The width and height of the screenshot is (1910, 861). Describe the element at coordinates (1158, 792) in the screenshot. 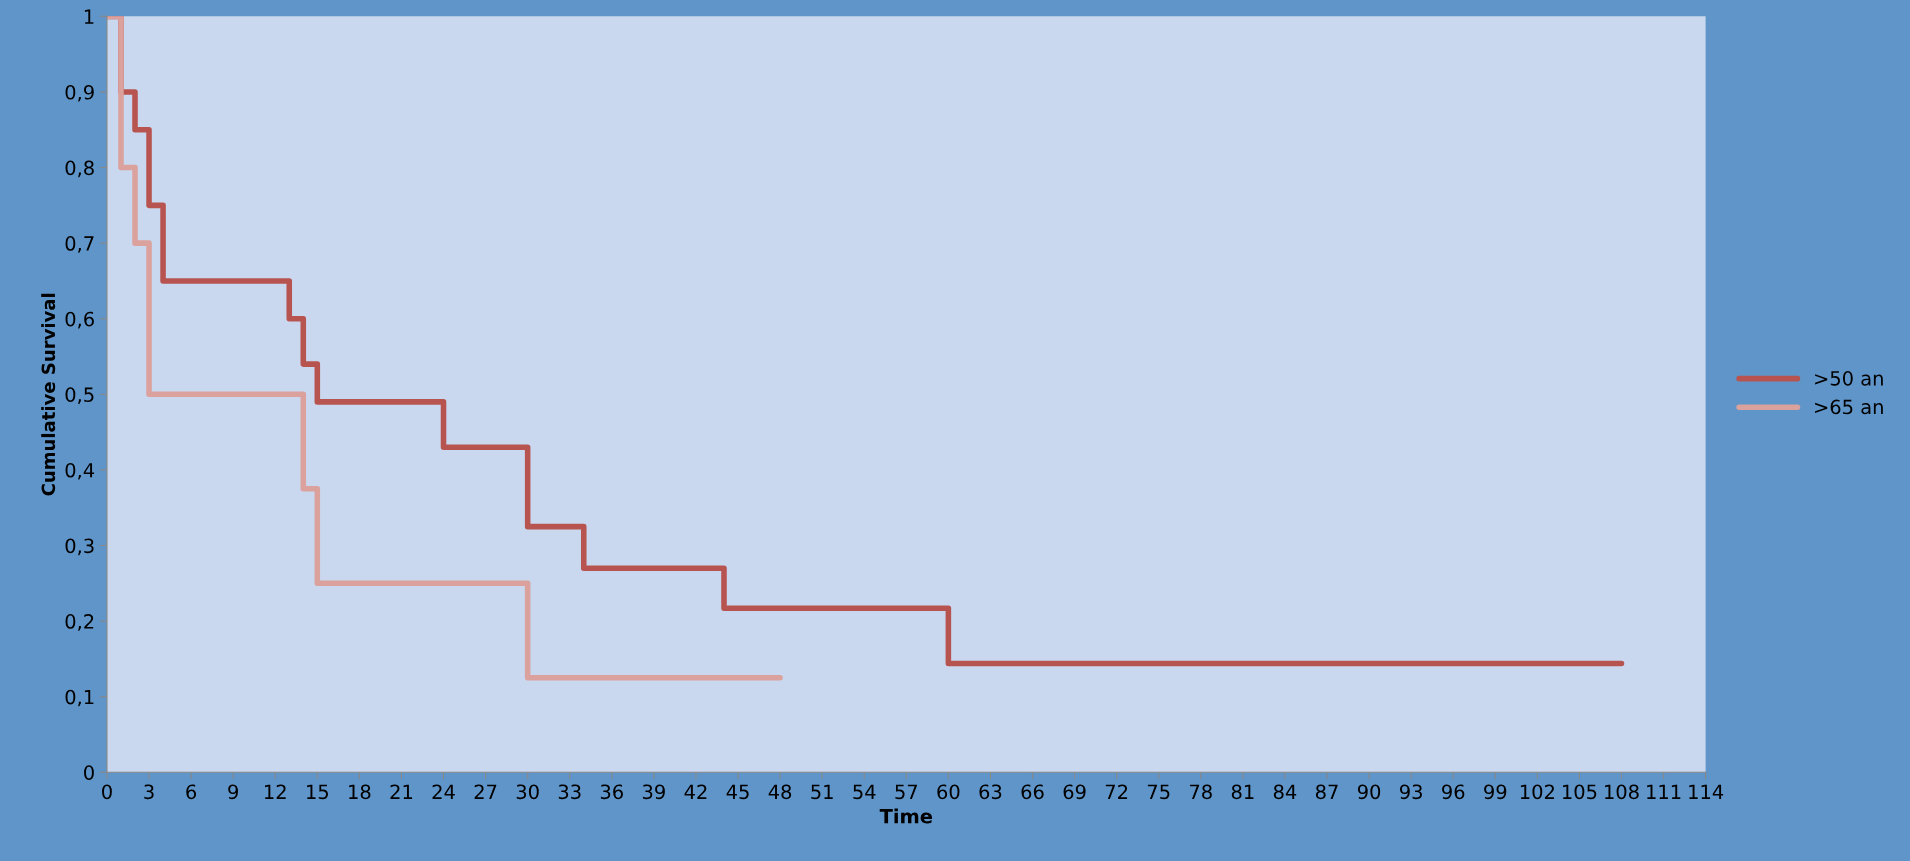

I see `x-tick-label: 75` at that location.